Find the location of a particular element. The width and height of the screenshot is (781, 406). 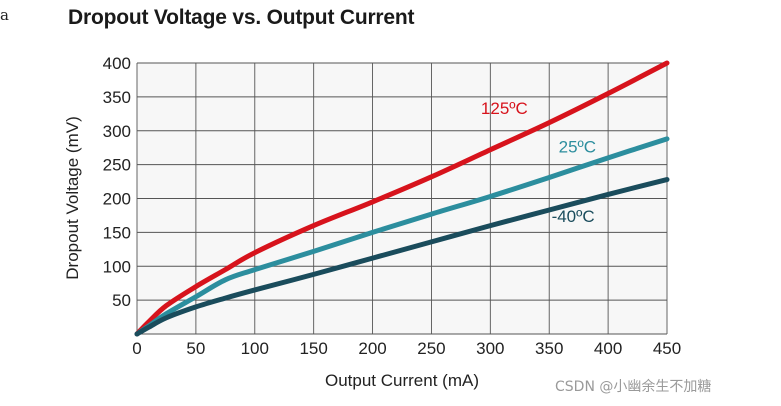

y-tick-label-100: 100 is located at coordinates (117, 266).